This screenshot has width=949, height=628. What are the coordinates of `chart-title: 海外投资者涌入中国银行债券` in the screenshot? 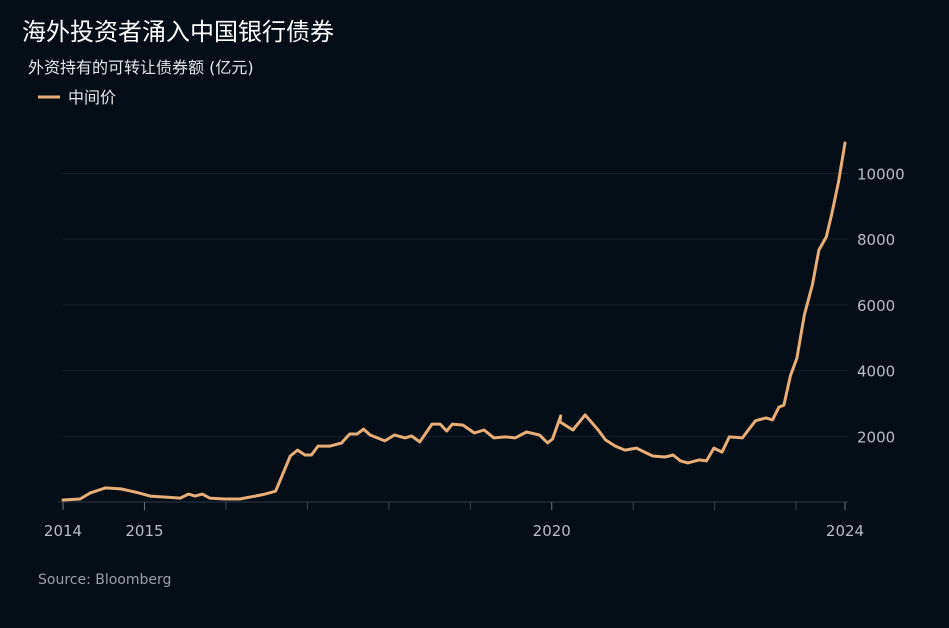 It's located at (178, 32).